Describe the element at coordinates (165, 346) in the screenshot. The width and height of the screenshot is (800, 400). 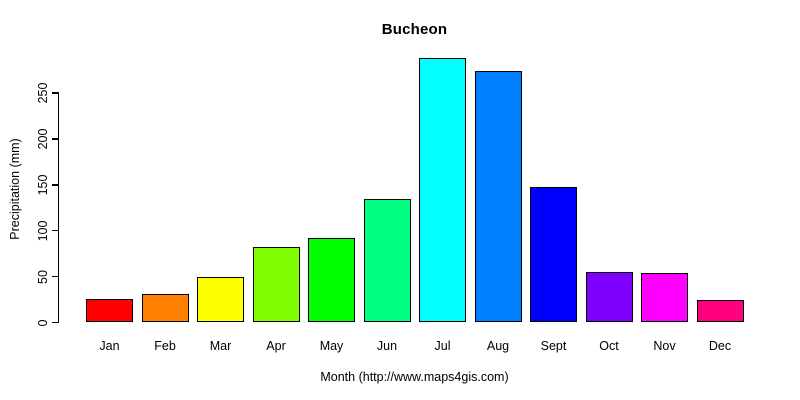
I see `x-axis-label-feb: Feb` at that location.